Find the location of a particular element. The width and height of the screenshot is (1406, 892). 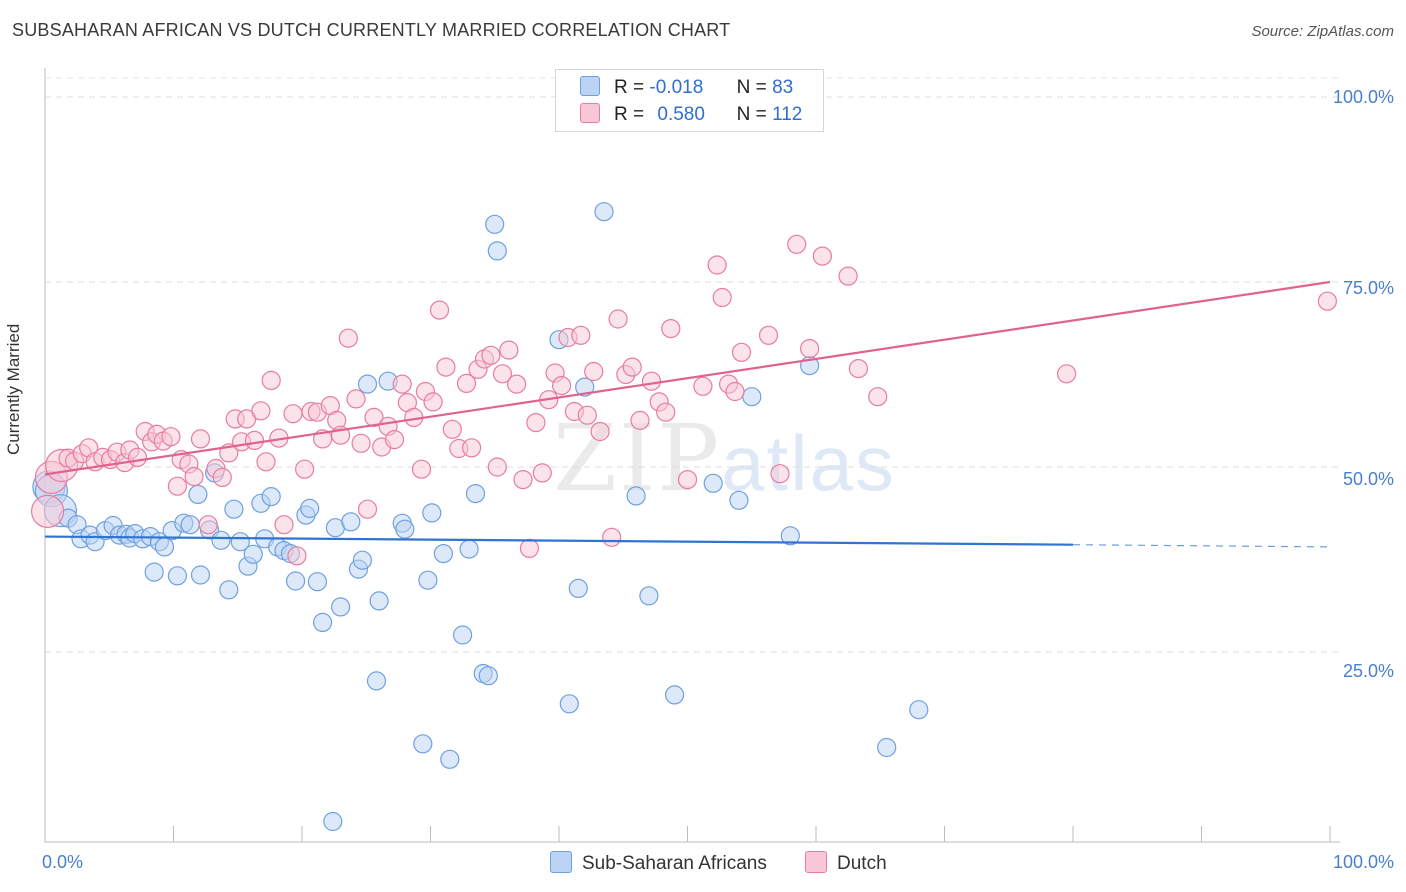

x-max-label: 100.0% is located at coordinates (1363, 862).